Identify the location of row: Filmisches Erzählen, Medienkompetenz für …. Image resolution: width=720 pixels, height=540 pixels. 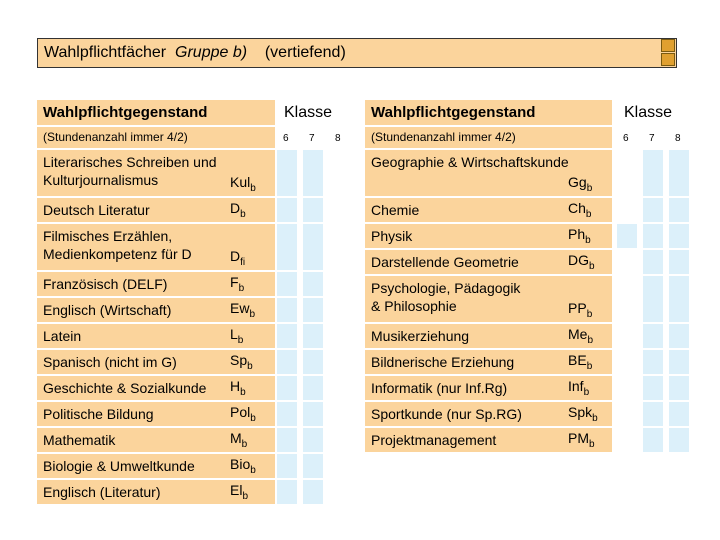
(156, 247).